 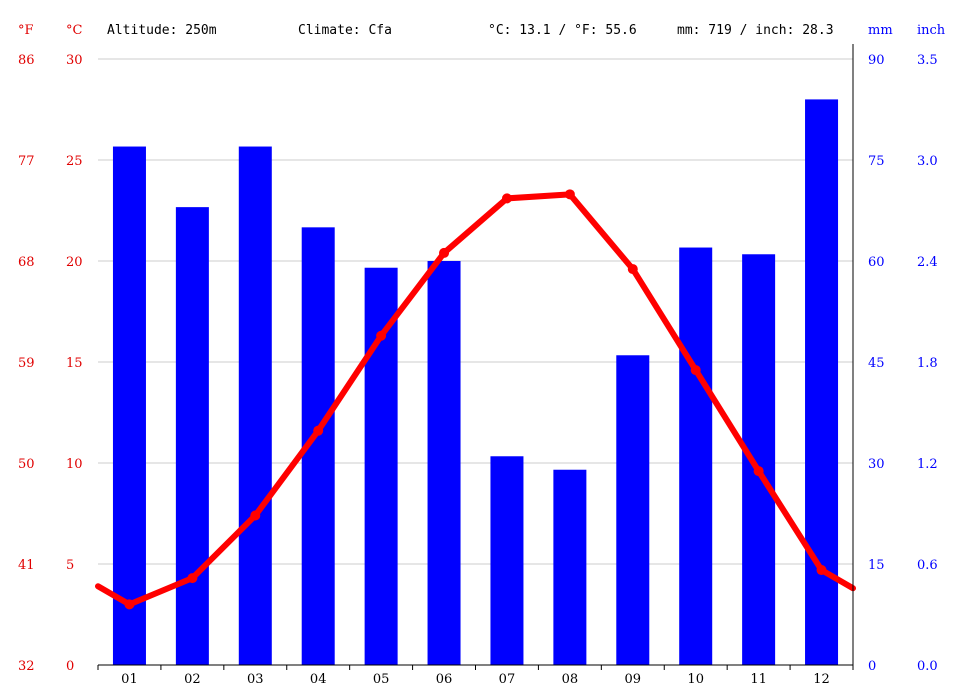 I want to click on fahrenheit-tick-label: 86, so click(x=26, y=60).